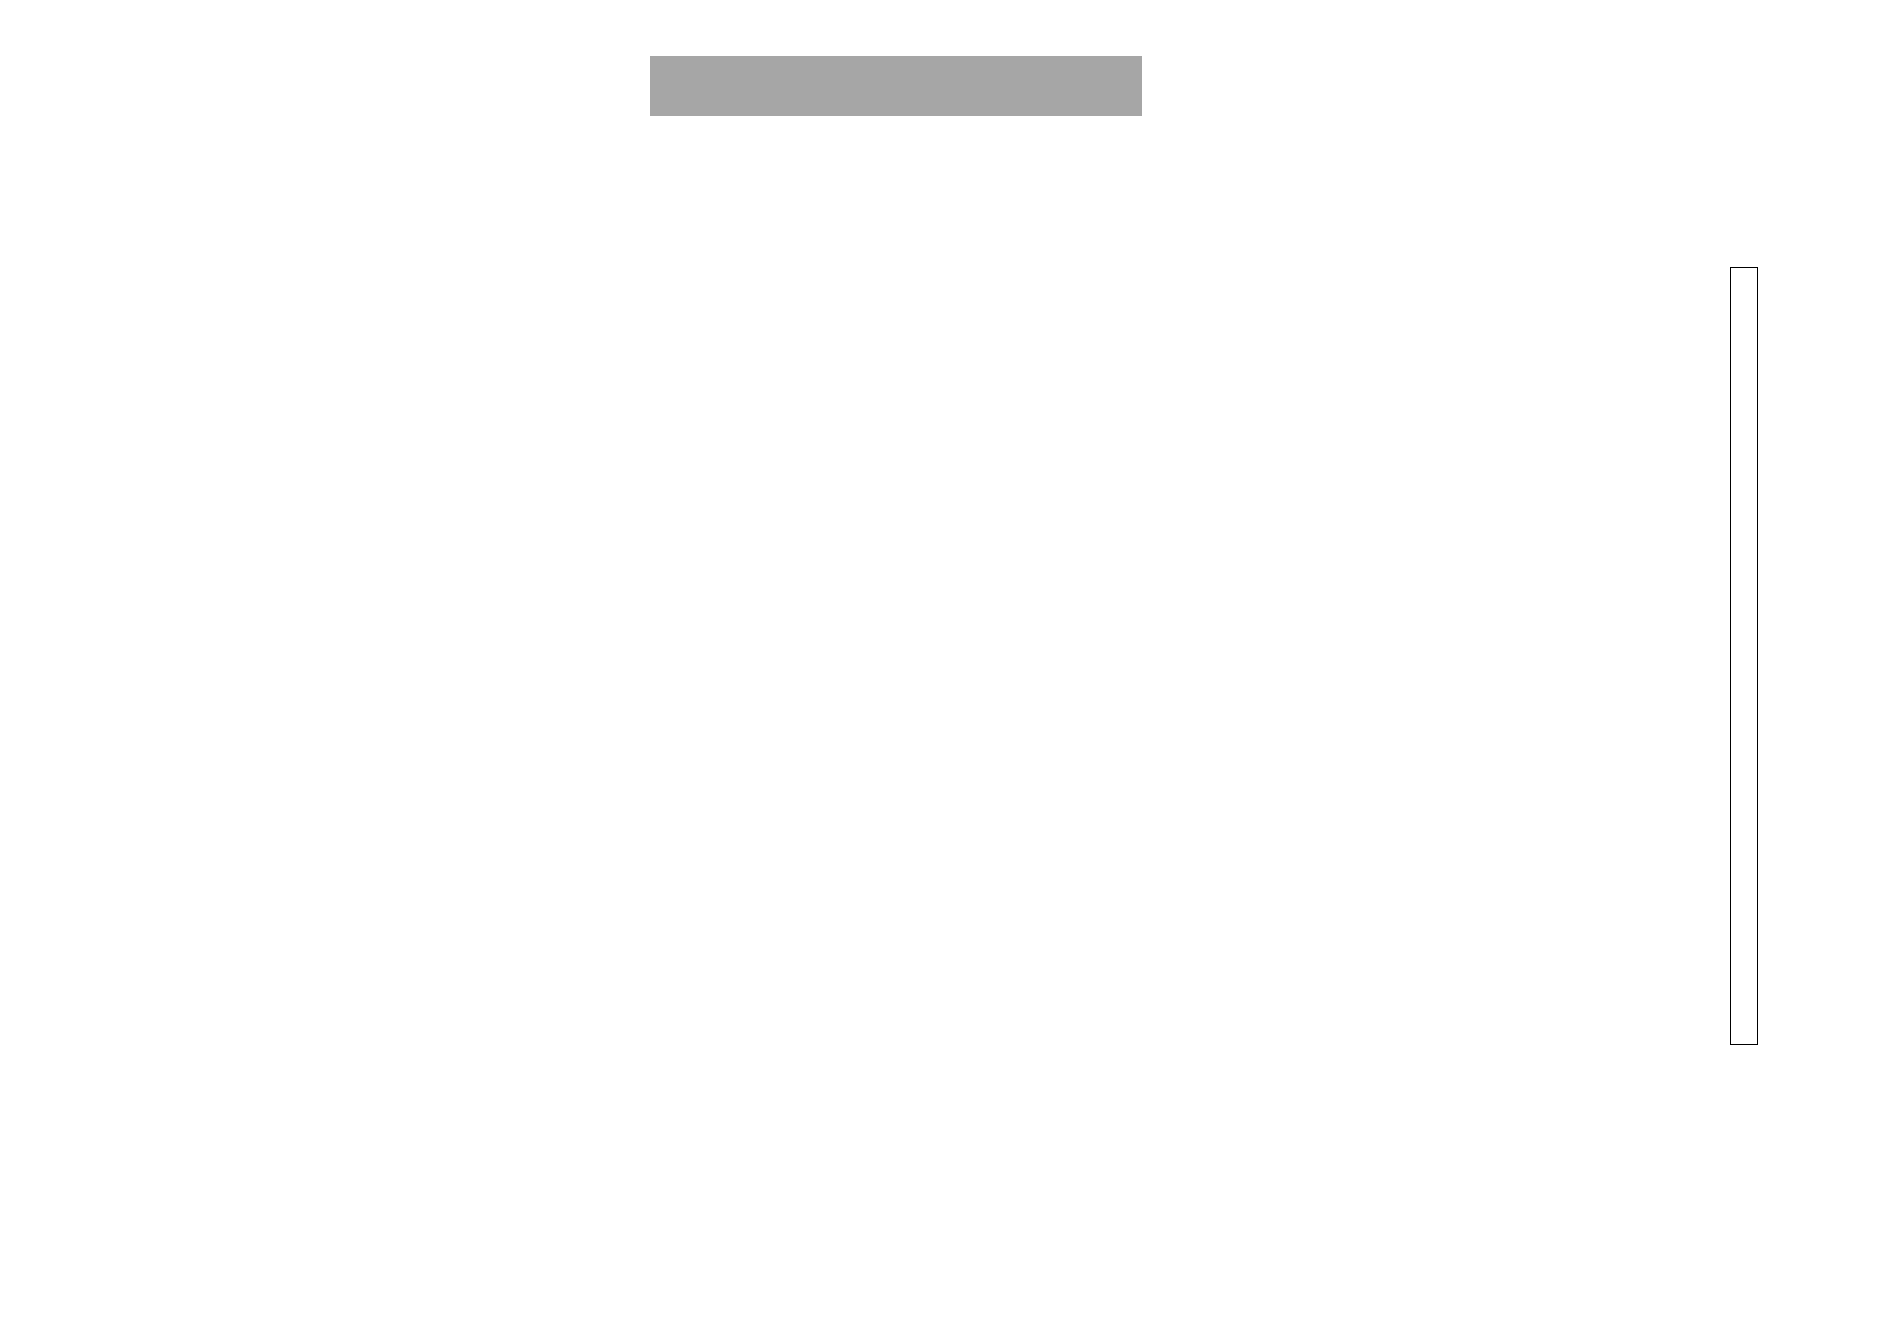 The width and height of the screenshot is (1902, 1330). What do you see at coordinates (92, 1072) in the screenshot?
I see `sigma-phi-axis-label` at bounding box center [92, 1072].